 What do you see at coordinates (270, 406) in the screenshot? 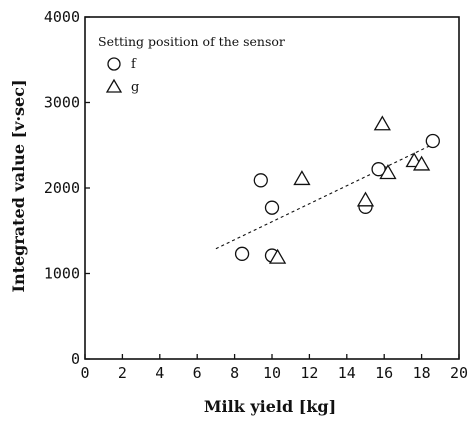
I see `x-axis-title: Milk yield [kg]` at bounding box center [270, 406].